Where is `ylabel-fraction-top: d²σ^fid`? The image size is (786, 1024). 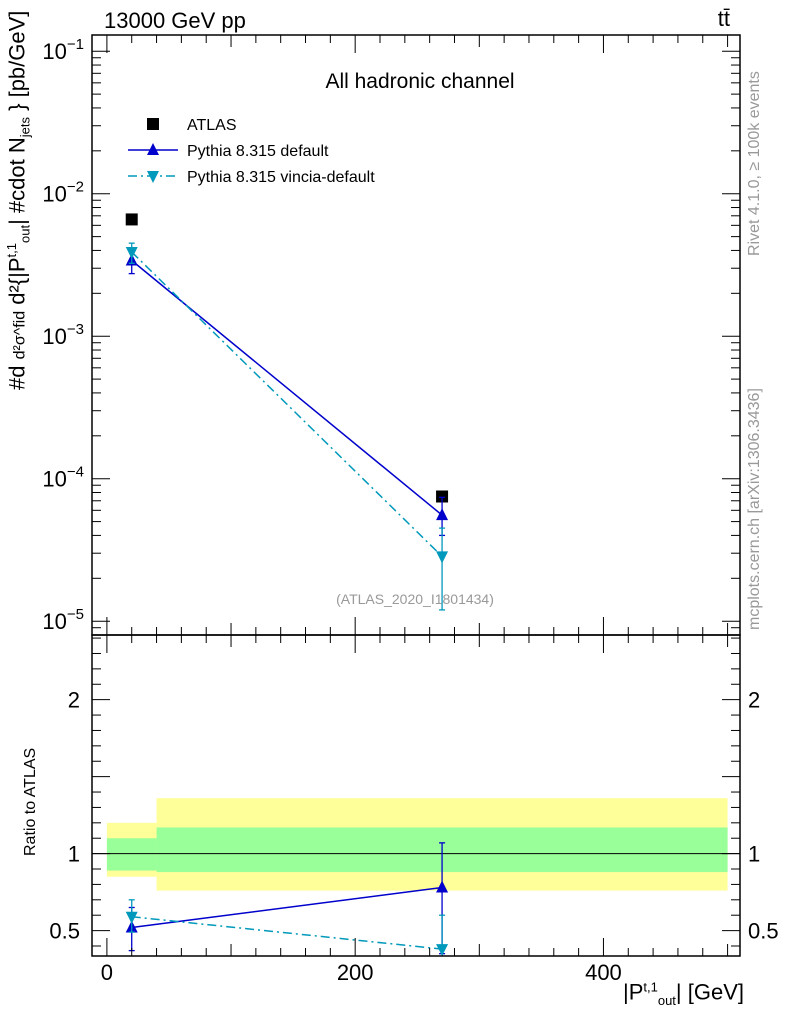 ylabel-fraction-top: d²σ^fid is located at coordinates (20, 335).